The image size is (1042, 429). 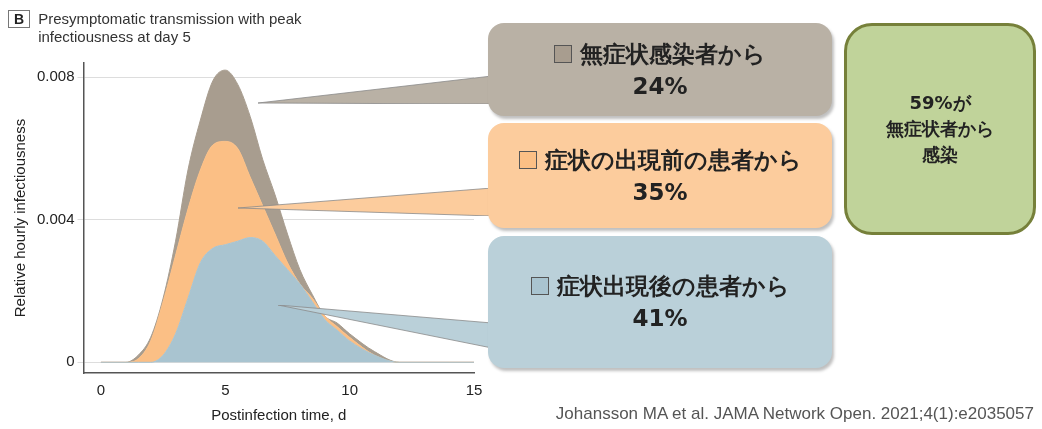 What do you see at coordinates (20, 218) in the screenshot?
I see `y-axis-title: Relative hourly infectiousness` at bounding box center [20, 218].